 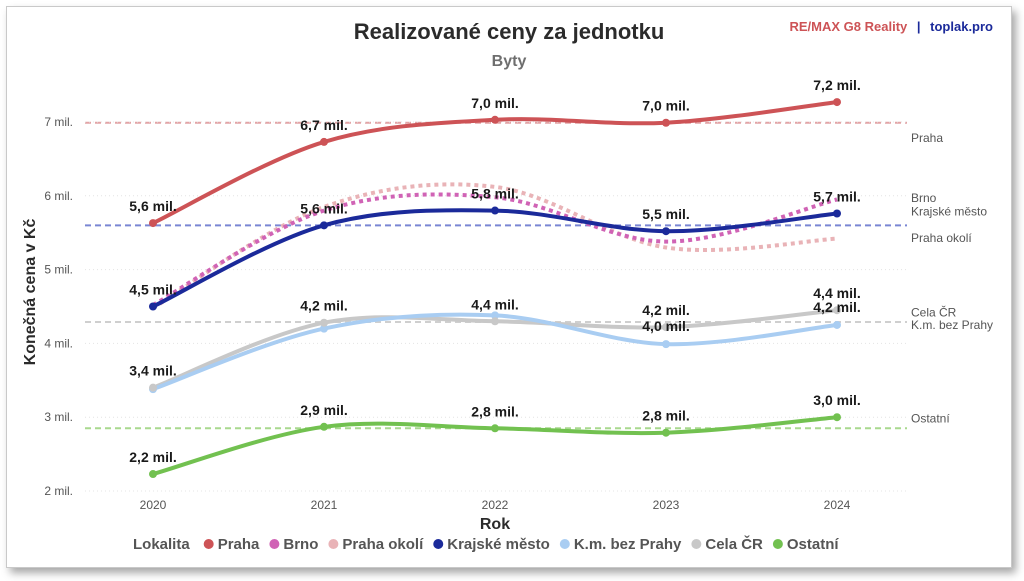 I want to click on brand-toplak: toplak.pro, so click(x=961, y=26).